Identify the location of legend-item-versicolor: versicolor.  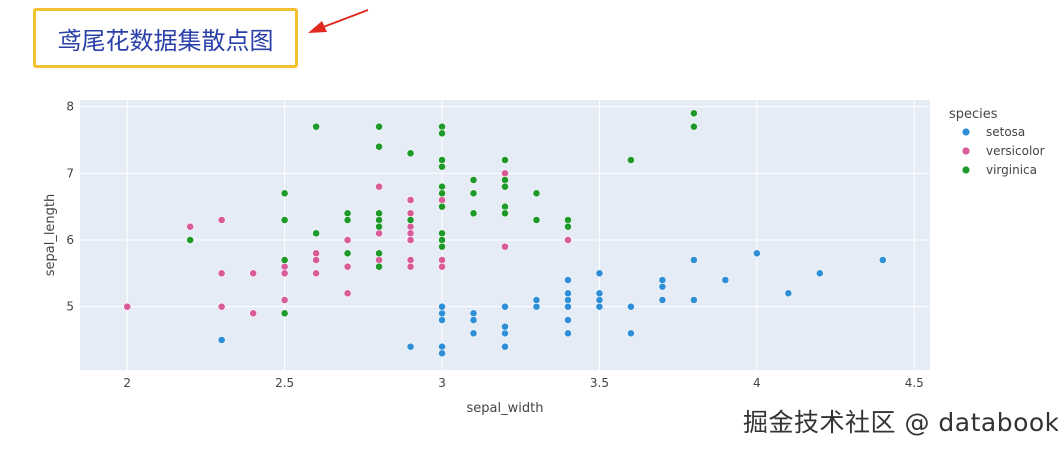
(1003, 151).